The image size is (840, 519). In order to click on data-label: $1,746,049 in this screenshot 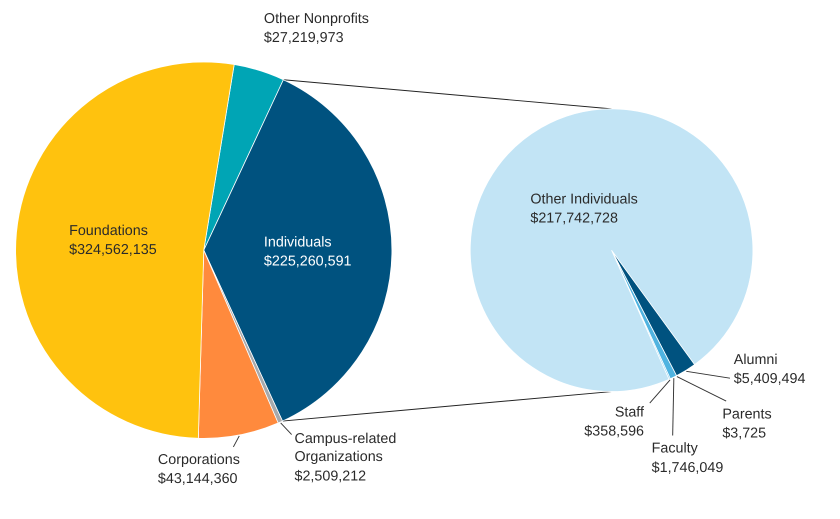, I will do `click(688, 468)`.